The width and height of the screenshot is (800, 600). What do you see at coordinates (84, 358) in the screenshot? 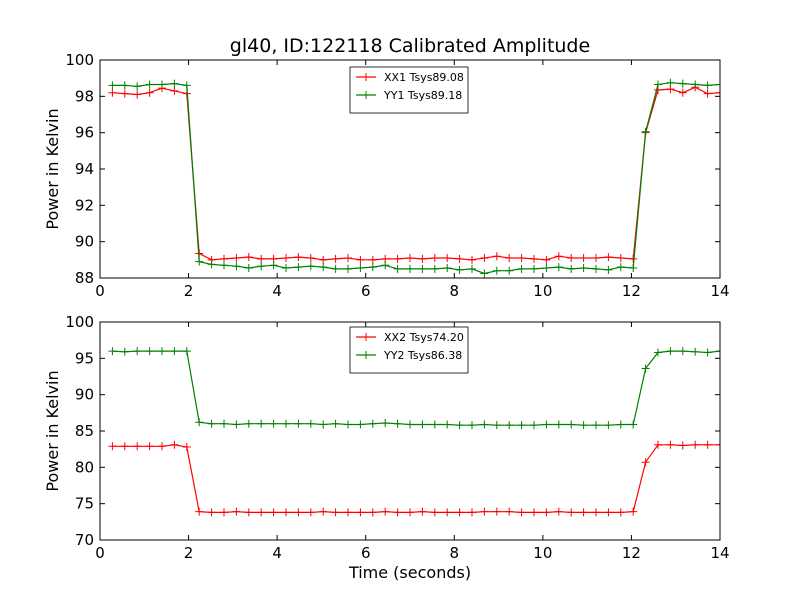
I see `y-tick-label: 95` at bounding box center [84, 358].